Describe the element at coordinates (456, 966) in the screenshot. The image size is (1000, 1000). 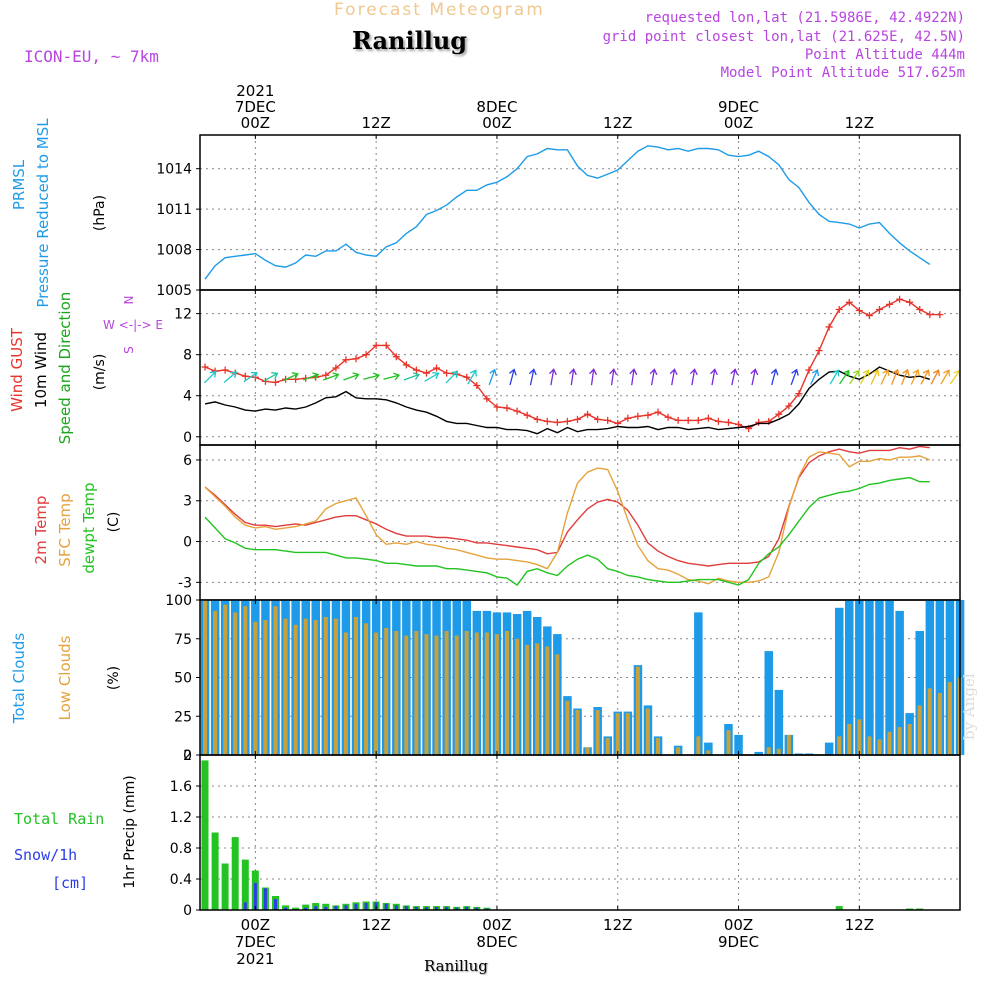
I see `footer-location: Ranillug` at that location.